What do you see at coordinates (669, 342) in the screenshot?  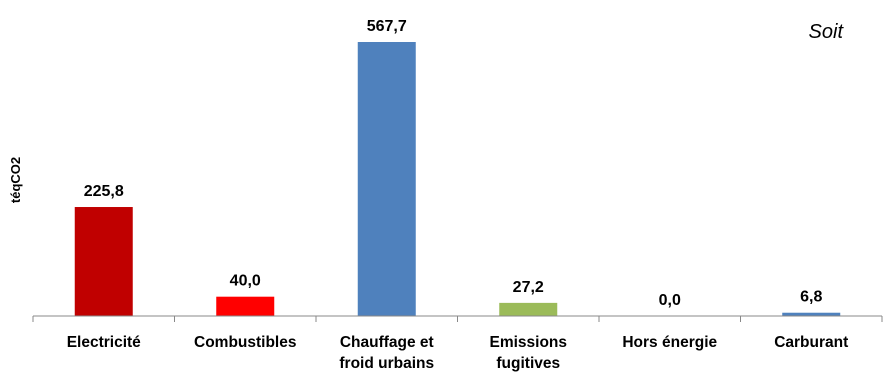 I see `tick-label: Hors énergie` at bounding box center [669, 342].